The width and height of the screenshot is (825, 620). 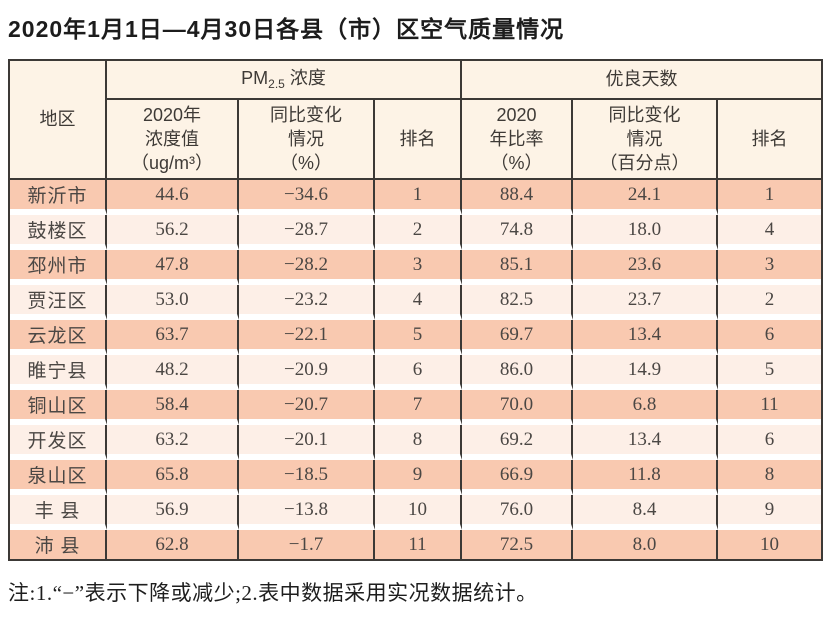 I want to click on cell-good-change: 11.8, so click(x=646, y=477).